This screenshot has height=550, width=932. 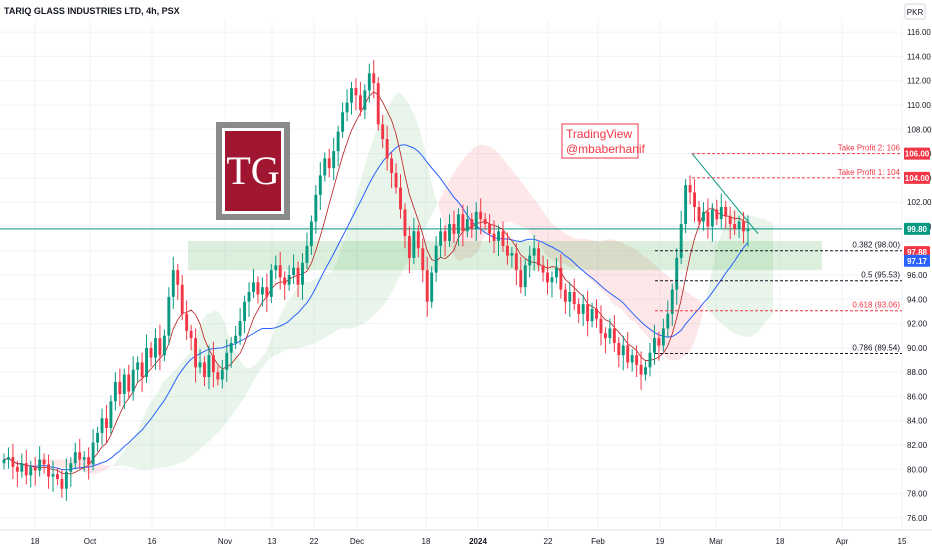 I want to click on currency-label: PKR, so click(x=915, y=12).